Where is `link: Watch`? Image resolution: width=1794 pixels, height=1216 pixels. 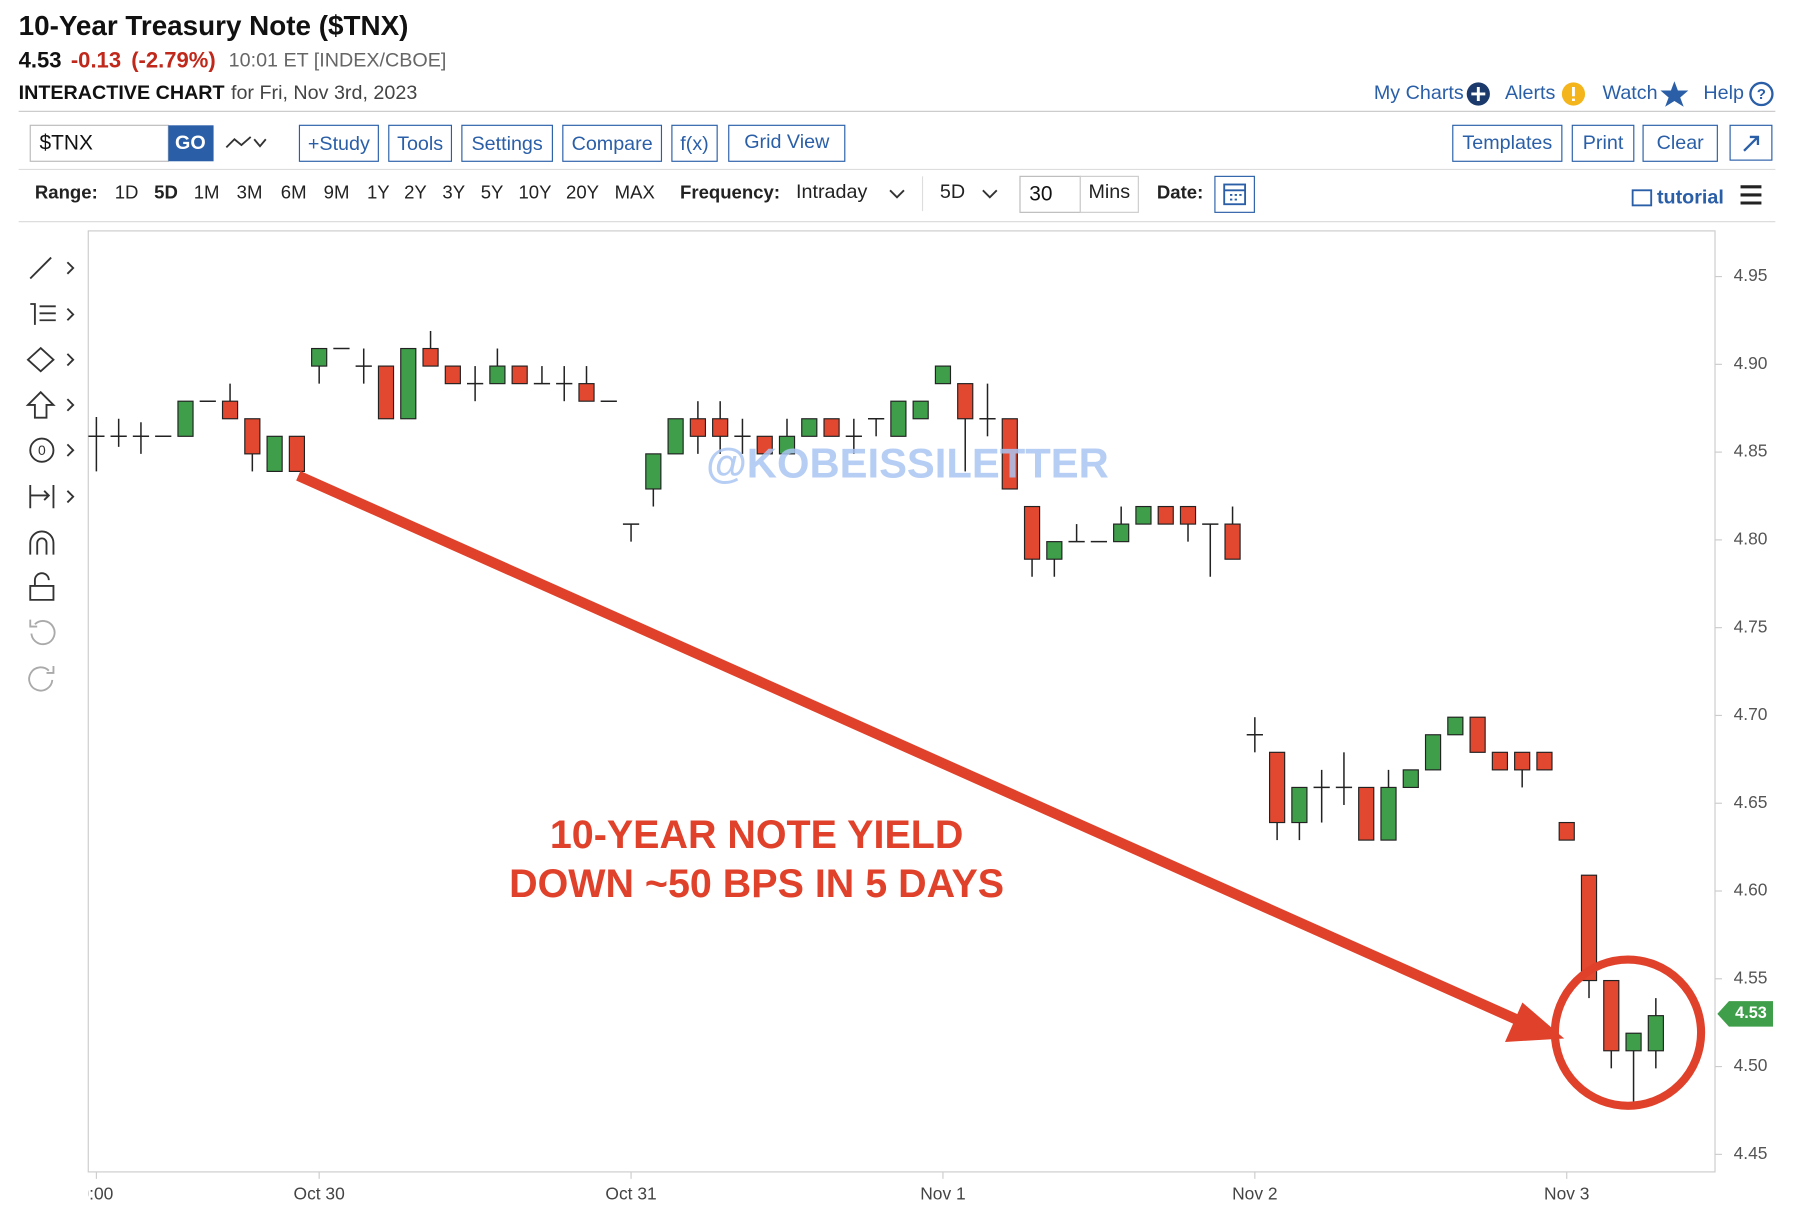
link: Watch is located at coordinates (1629, 93).